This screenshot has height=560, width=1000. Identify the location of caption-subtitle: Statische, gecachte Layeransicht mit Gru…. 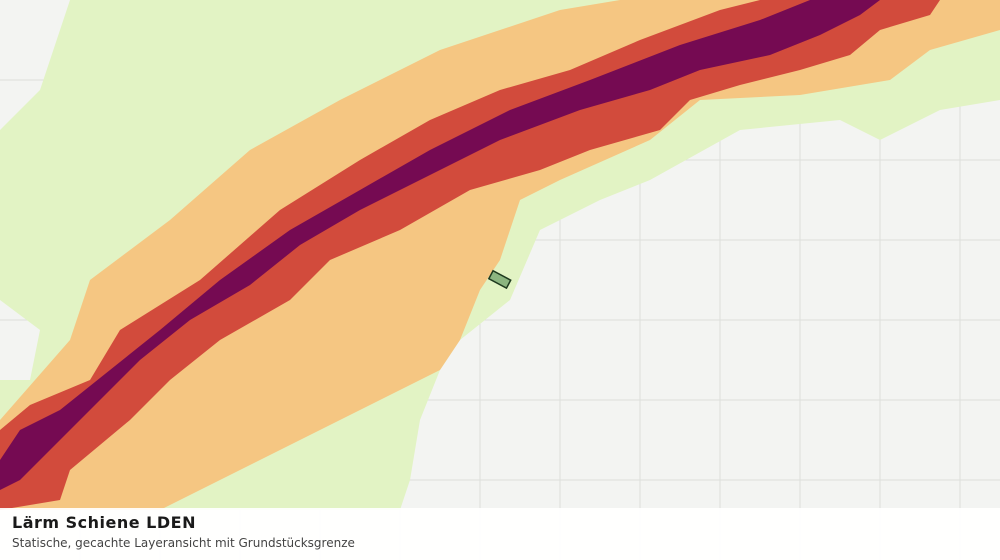
(183, 543).